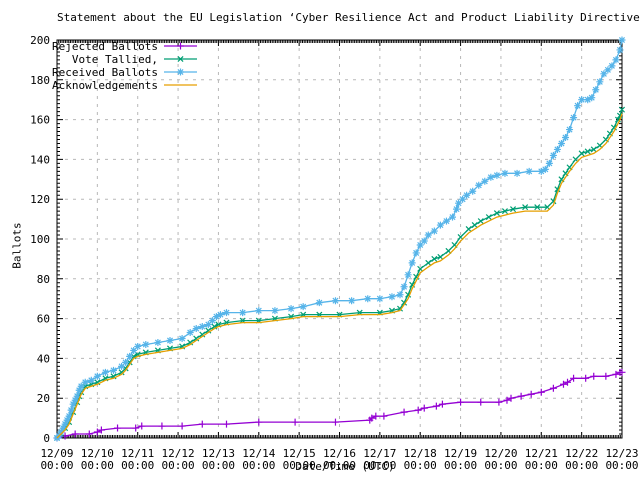 The width and height of the screenshot is (640, 480). Describe the element at coordinates (40, 199) in the screenshot. I see `svg-text: 120` at that location.